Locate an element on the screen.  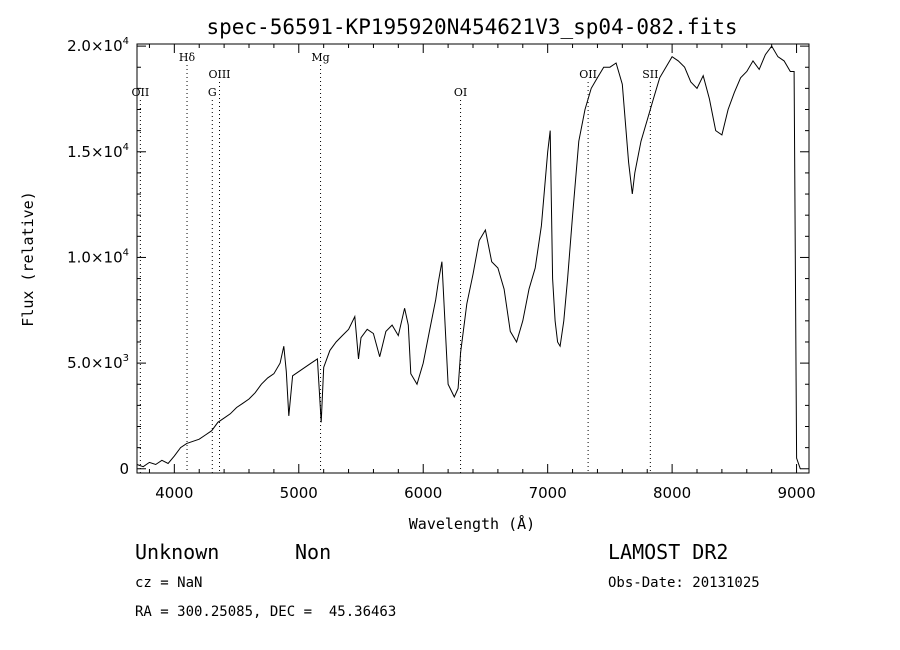
survey-name: LAMOST DR2 is located at coordinates (668, 552).